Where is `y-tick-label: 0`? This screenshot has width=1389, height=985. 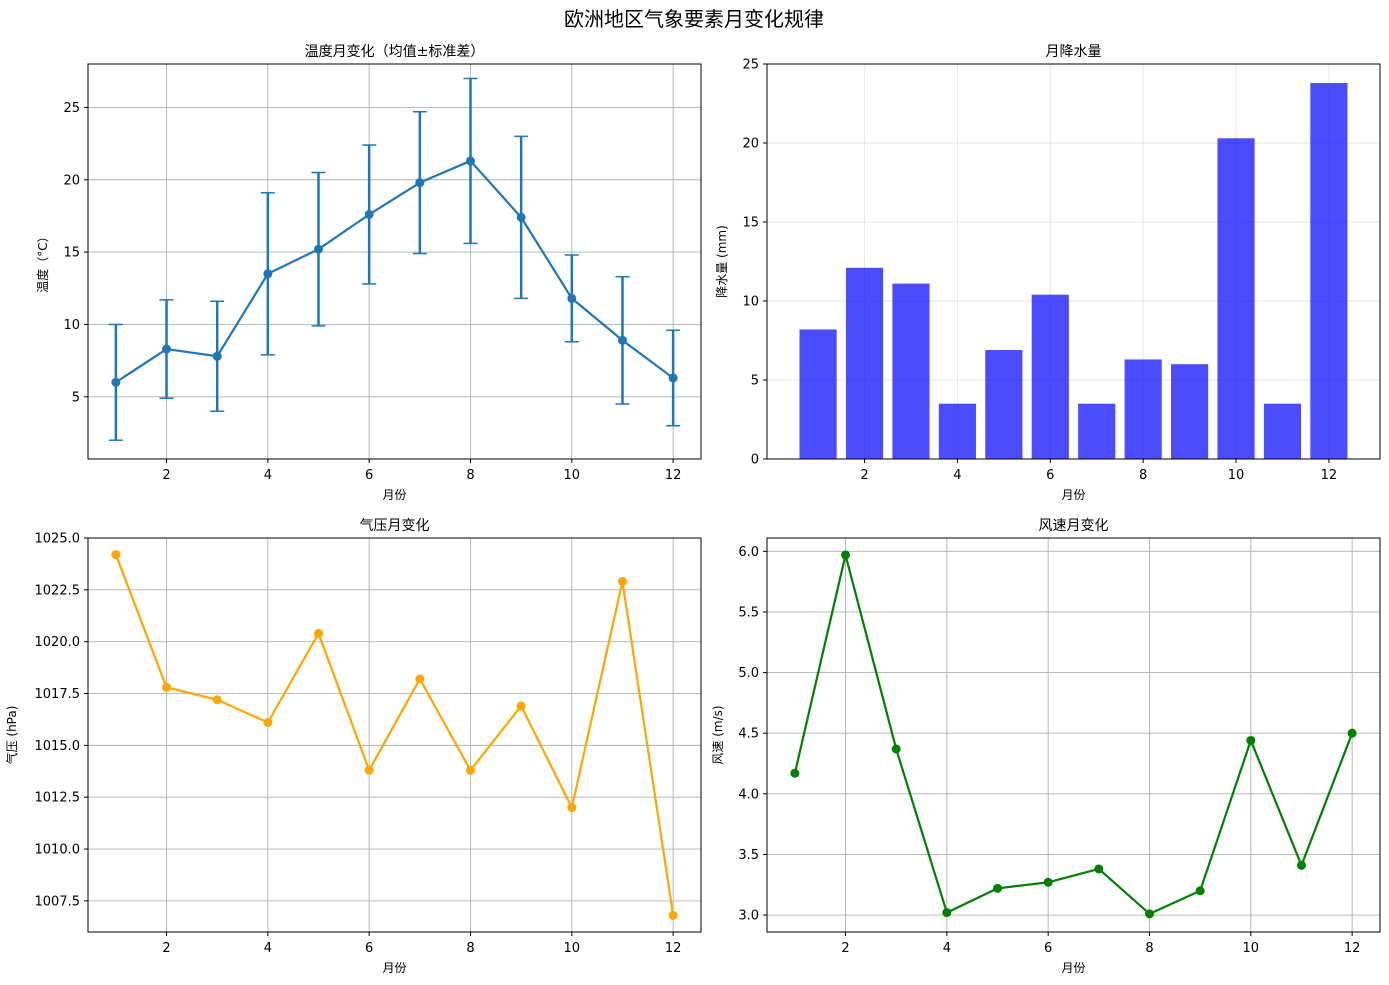
y-tick-label: 0 is located at coordinates (755, 460).